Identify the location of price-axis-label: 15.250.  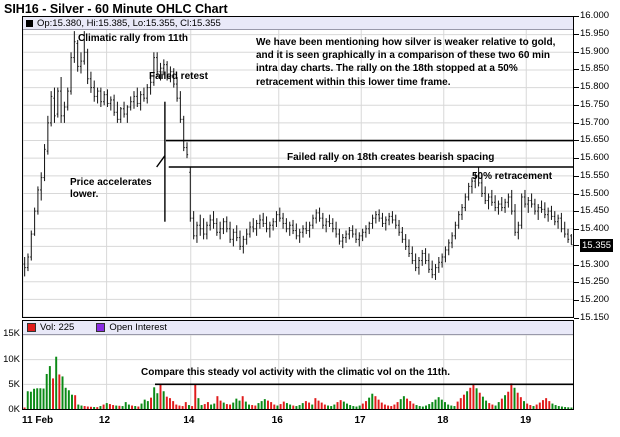
(595, 282).